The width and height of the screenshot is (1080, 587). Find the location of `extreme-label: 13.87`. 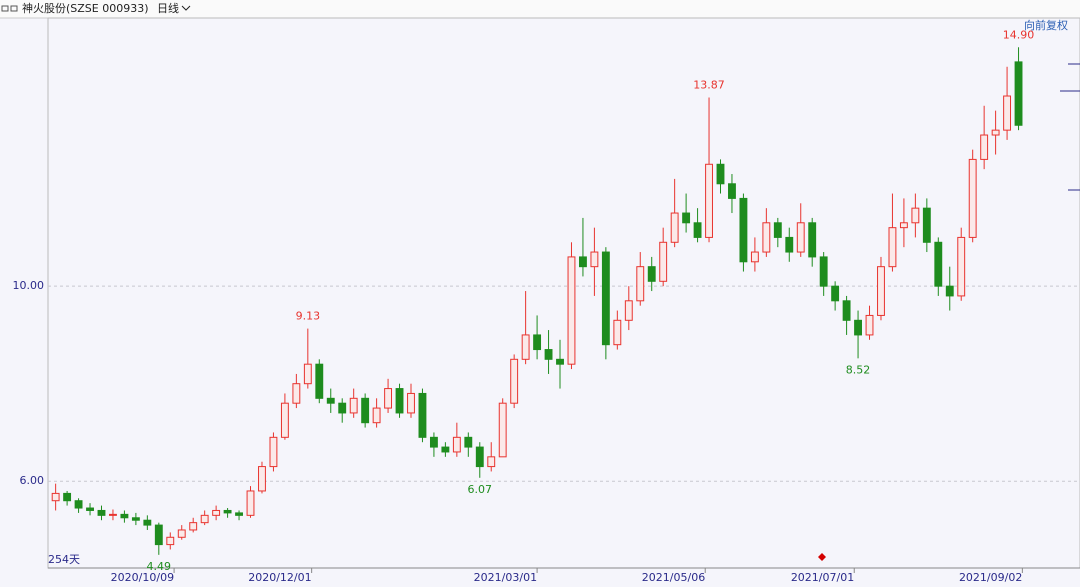

extreme-label: 13.87 is located at coordinates (709, 84).